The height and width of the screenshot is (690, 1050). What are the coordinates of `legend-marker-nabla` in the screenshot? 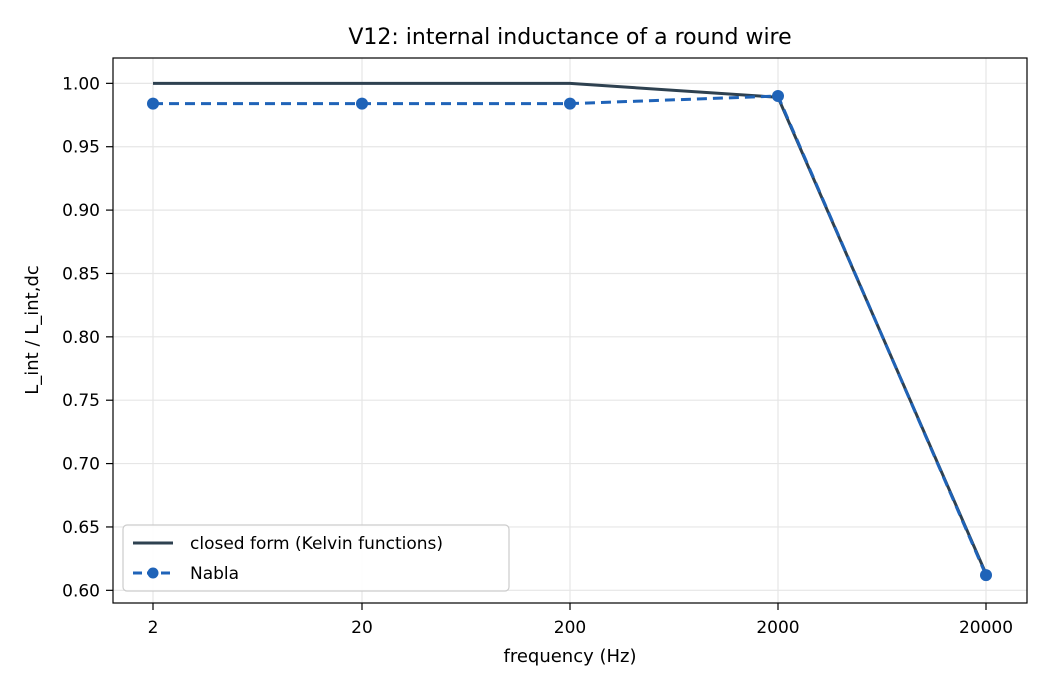 It's located at (153, 573).